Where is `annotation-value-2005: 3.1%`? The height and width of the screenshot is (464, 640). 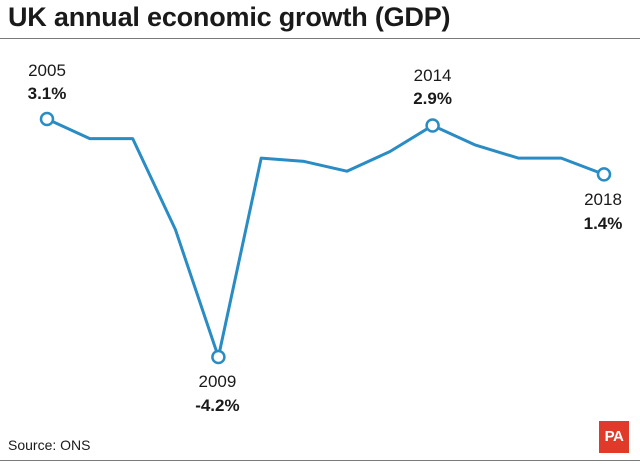
annotation-value-2005: 3.1% is located at coordinates (47, 93).